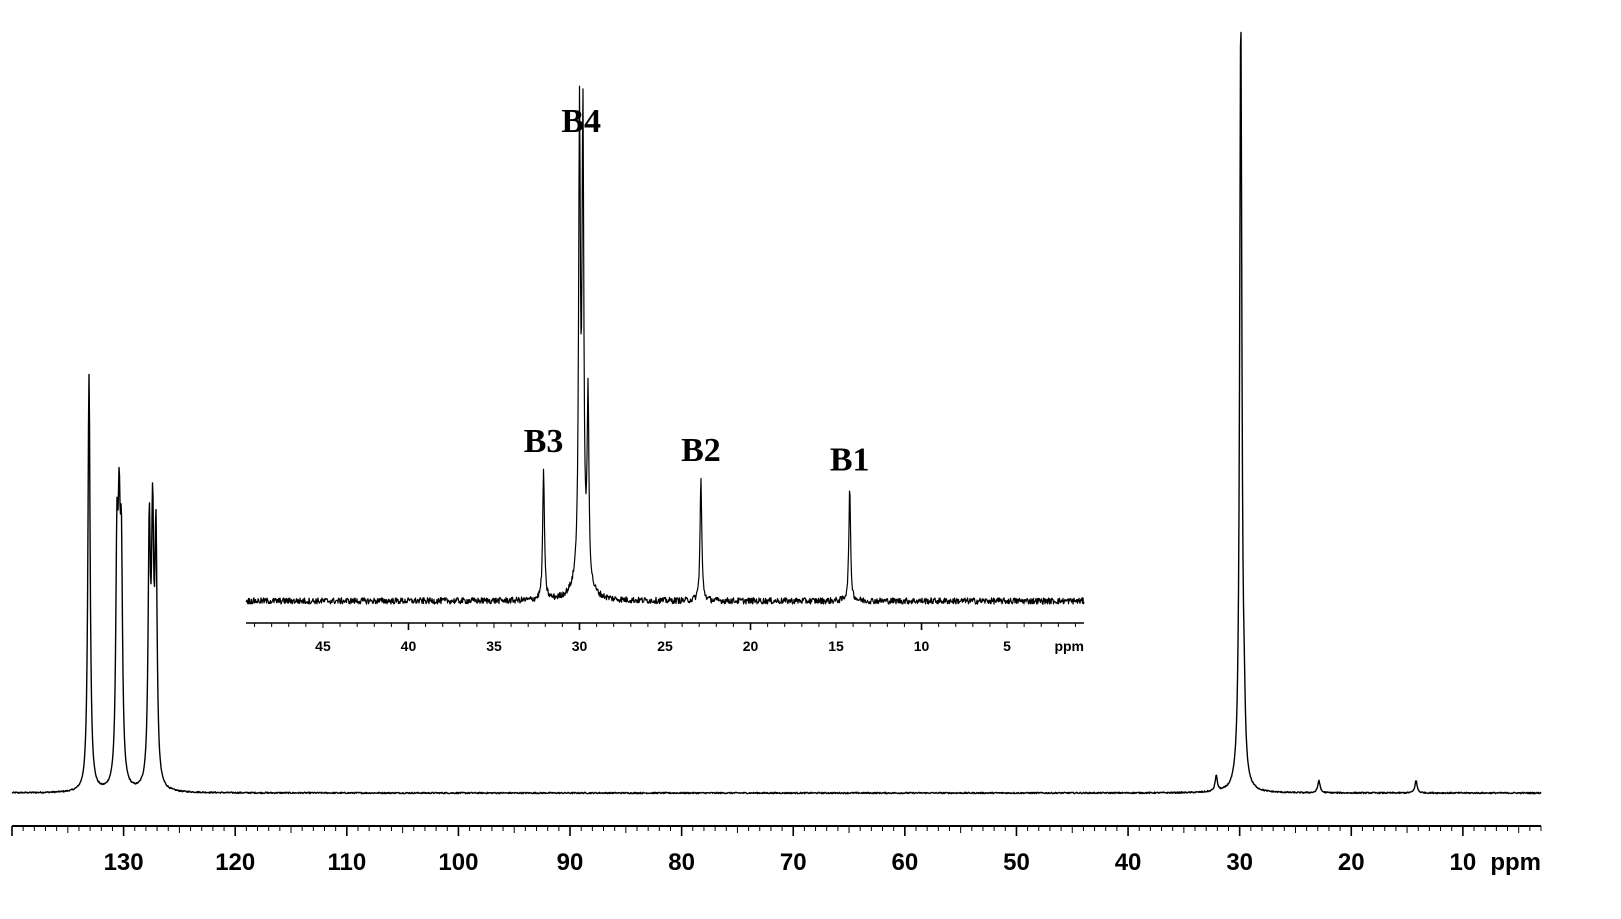  What do you see at coordinates (1069, 646) in the screenshot?
I see `inset-unit-label: ppm` at bounding box center [1069, 646].